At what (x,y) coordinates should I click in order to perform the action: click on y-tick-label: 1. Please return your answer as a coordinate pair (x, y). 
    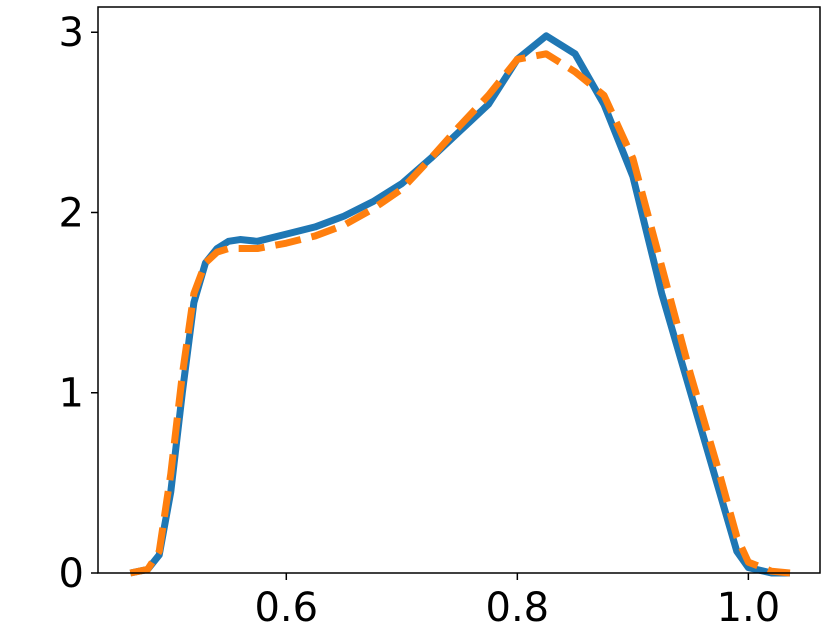
    Looking at the image, I should click on (71, 394).